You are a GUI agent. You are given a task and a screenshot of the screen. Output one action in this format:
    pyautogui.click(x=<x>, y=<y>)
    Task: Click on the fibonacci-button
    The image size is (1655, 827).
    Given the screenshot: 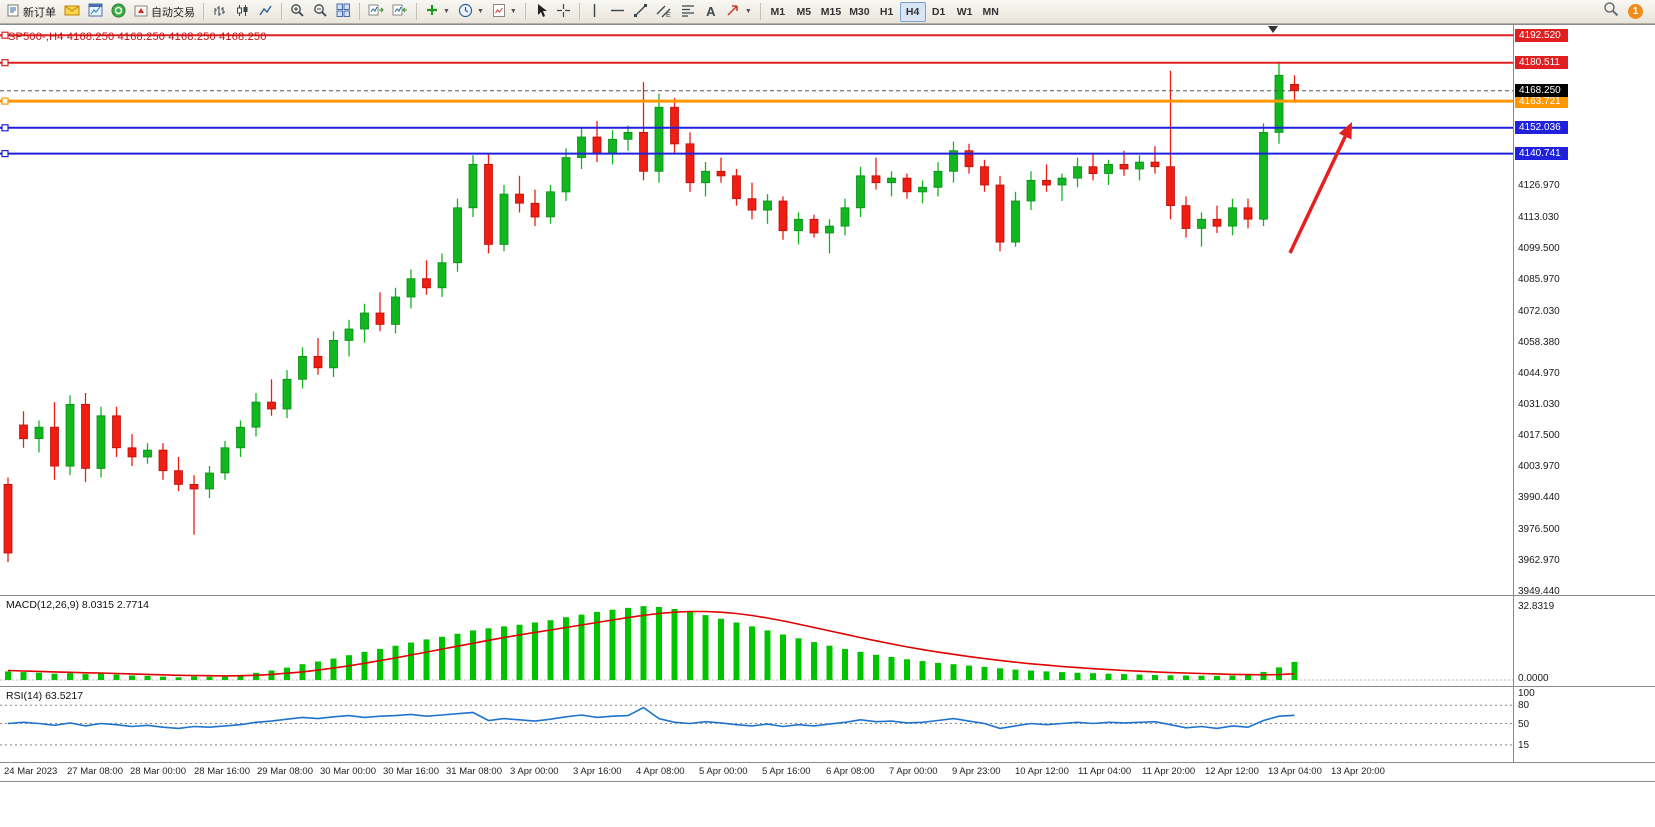 What is the action you would take?
    pyautogui.click(x=688, y=12)
    